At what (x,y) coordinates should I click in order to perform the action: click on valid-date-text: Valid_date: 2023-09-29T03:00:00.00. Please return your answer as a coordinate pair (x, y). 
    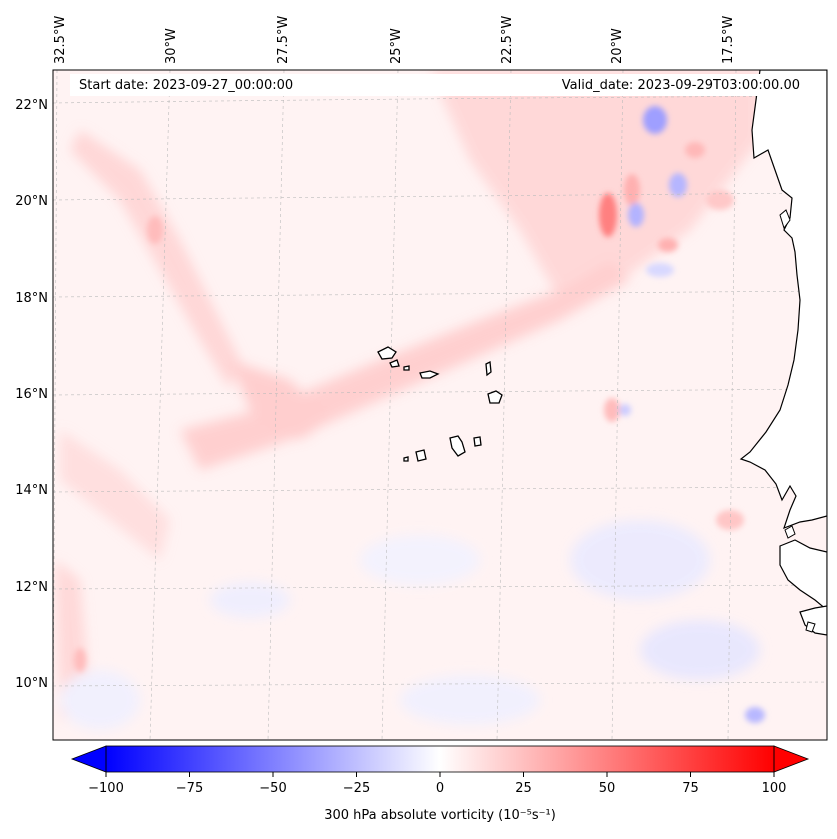
    Looking at the image, I should click on (680, 85).